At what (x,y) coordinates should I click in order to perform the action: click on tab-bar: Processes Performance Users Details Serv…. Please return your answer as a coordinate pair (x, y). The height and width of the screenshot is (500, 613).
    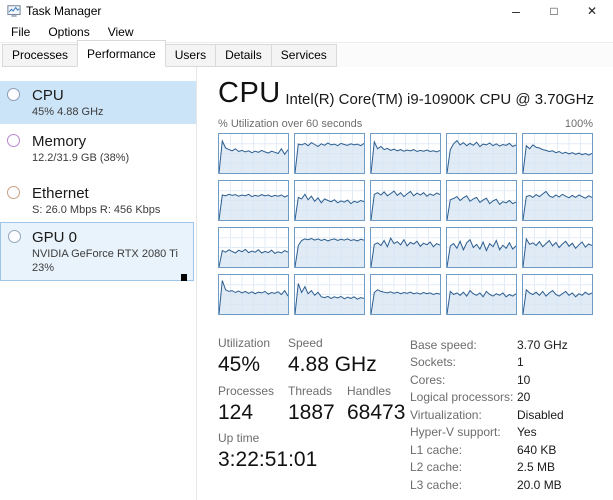
    Looking at the image, I should click on (306, 53).